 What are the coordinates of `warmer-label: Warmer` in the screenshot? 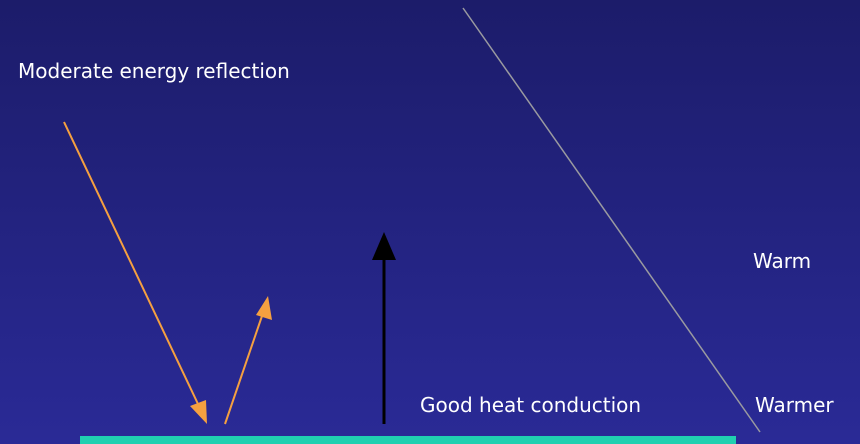 It's located at (794, 405).